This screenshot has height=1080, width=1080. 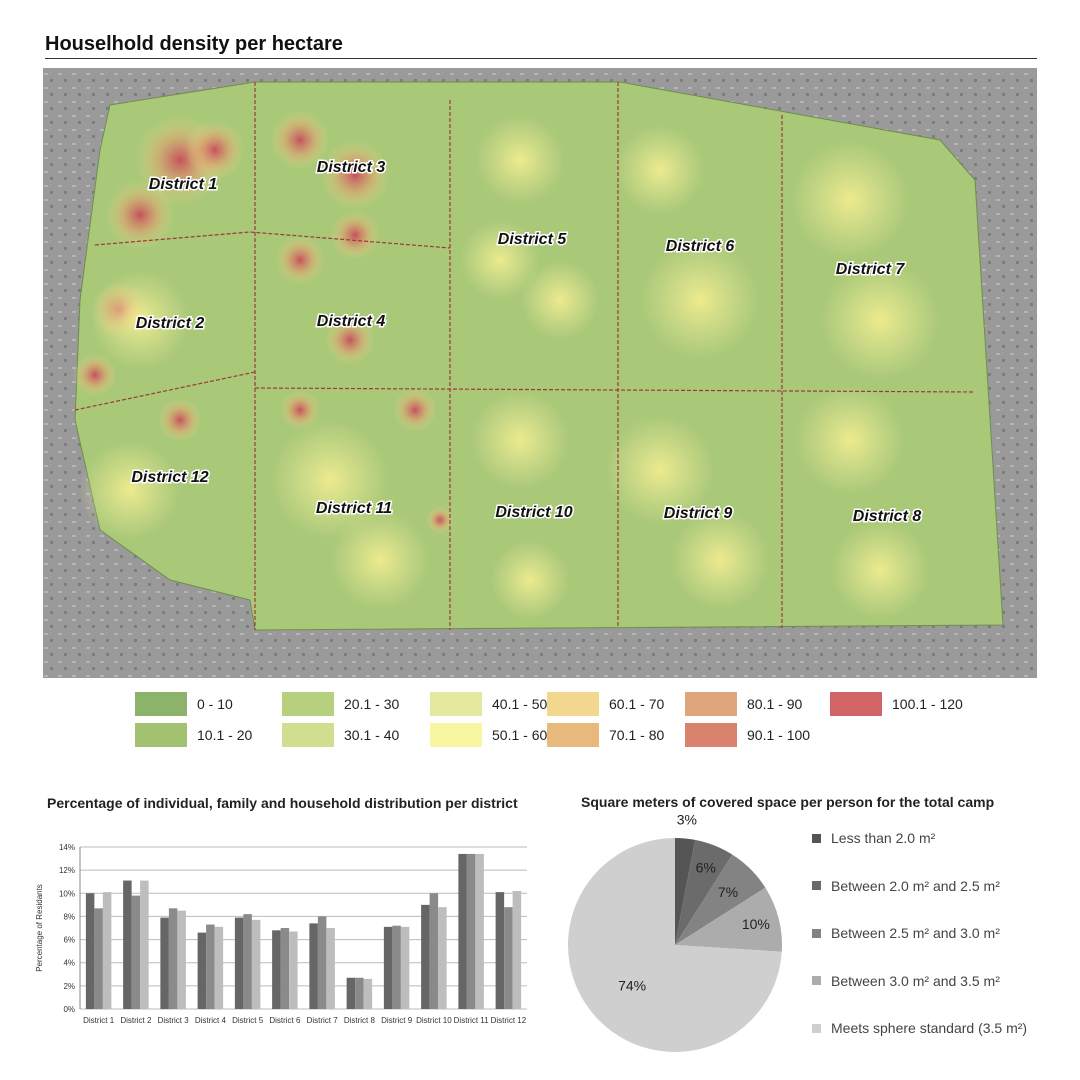 What do you see at coordinates (698, 513) in the screenshot?
I see `district-label: District 9` at bounding box center [698, 513].